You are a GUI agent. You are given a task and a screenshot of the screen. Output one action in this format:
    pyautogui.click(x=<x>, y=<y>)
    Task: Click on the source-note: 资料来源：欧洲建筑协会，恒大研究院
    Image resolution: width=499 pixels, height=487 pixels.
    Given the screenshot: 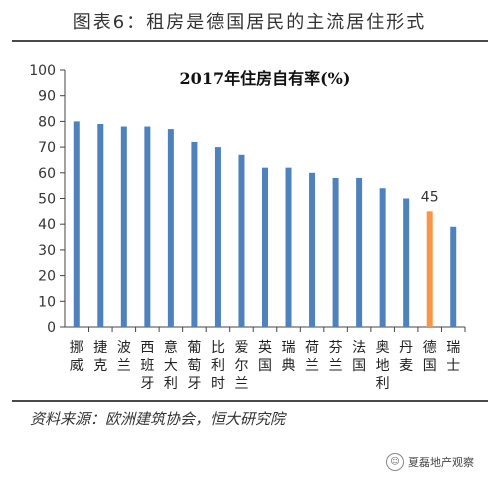 What is the action you would take?
    pyautogui.click(x=158, y=419)
    